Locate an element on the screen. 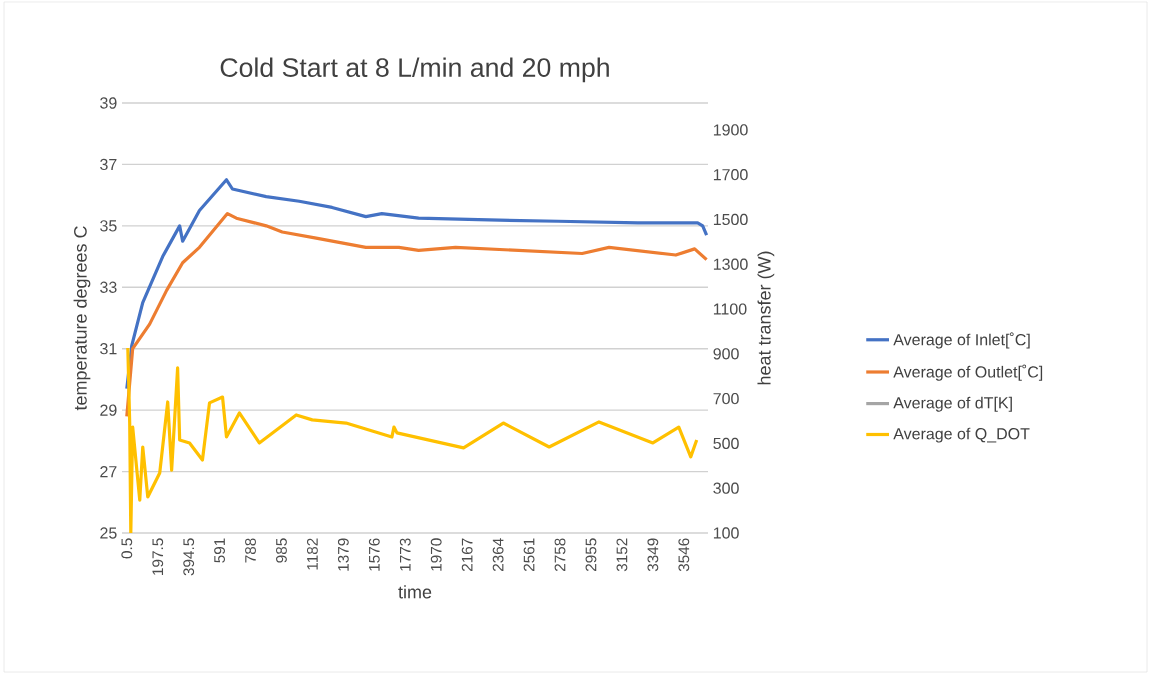 The width and height of the screenshot is (1151, 674). x-tick-label: 3546 is located at coordinates (684, 555).